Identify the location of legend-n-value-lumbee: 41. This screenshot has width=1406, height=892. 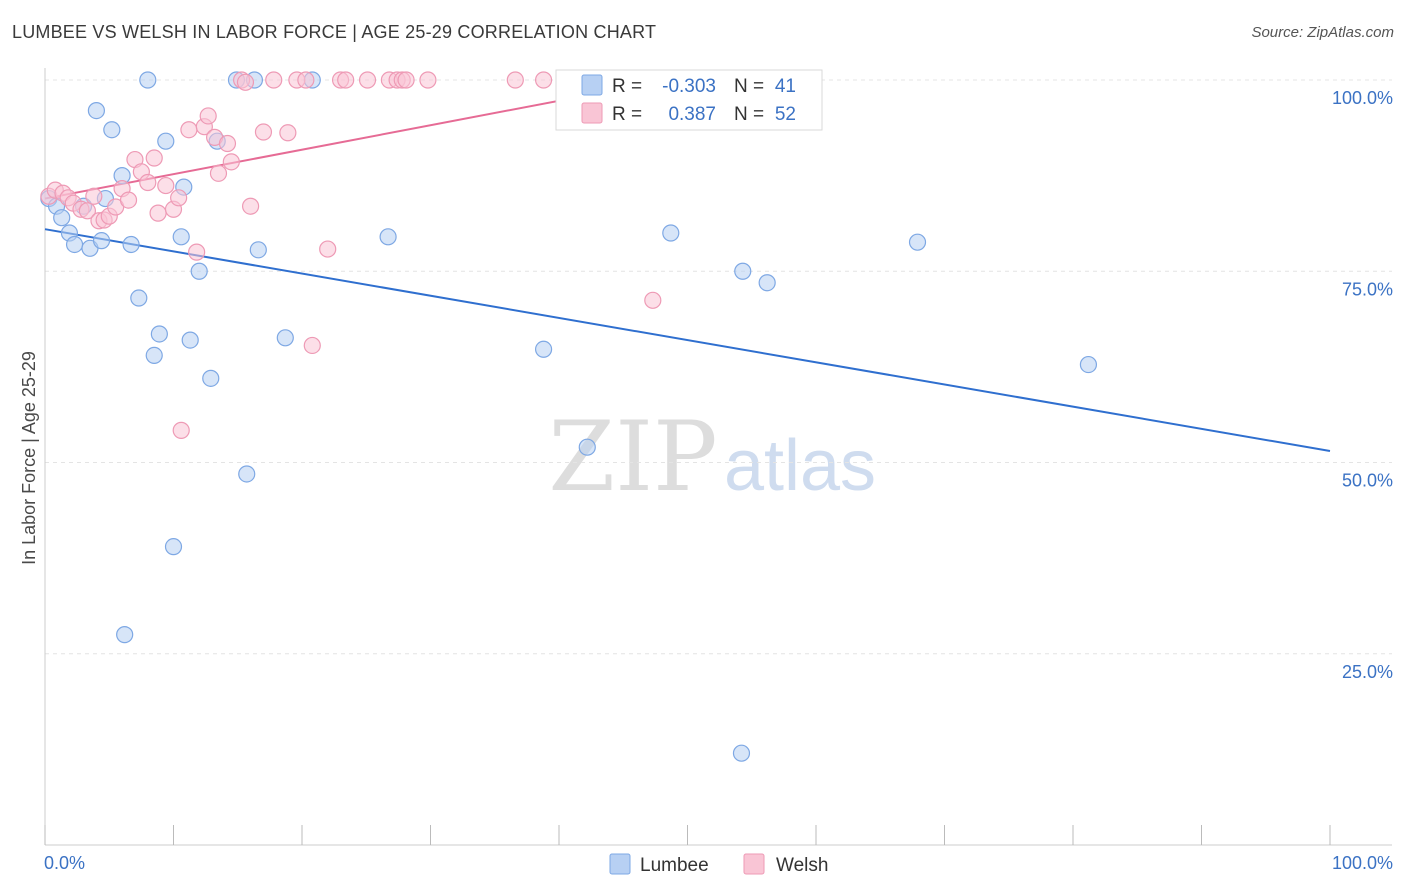
(785, 86).